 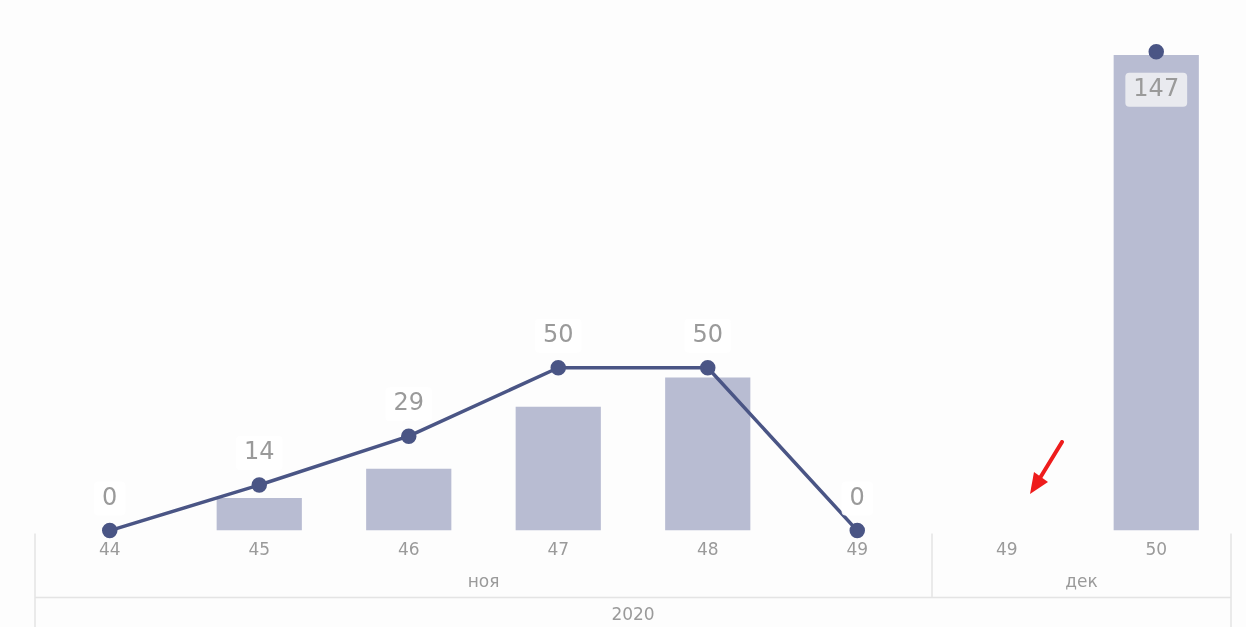 I want to click on text: 2020, so click(x=633, y=614).